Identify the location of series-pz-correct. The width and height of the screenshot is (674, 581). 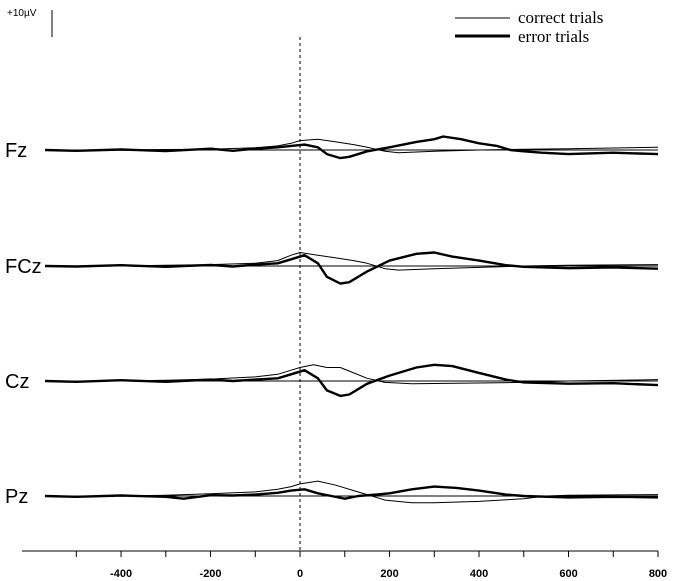
(352, 492).